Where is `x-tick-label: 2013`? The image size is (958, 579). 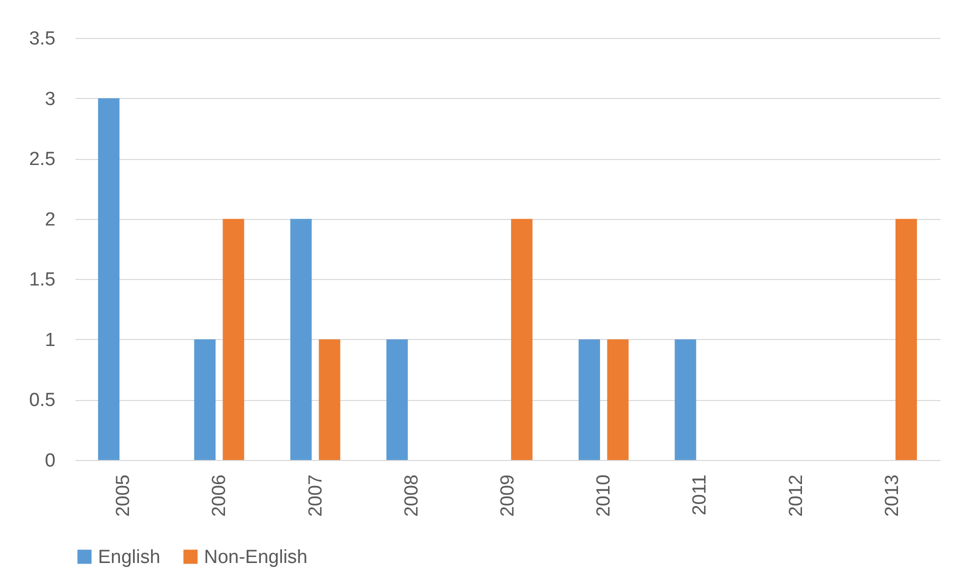 x-tick-label: 2013 is located at coordinates (892, 495).